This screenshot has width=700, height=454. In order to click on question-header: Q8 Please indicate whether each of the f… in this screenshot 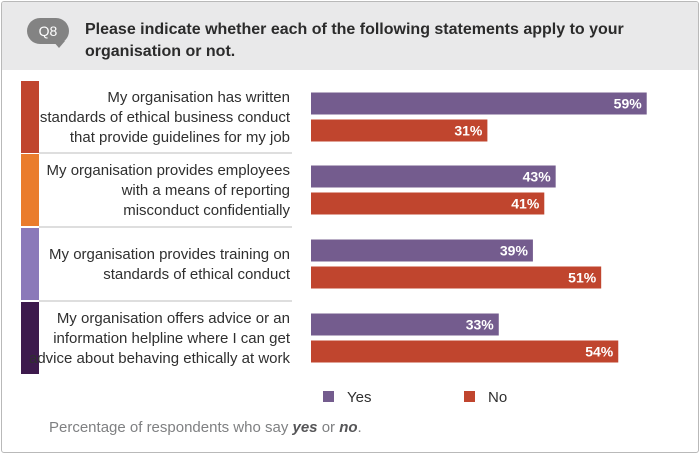, I will do `click(350, 36)`.